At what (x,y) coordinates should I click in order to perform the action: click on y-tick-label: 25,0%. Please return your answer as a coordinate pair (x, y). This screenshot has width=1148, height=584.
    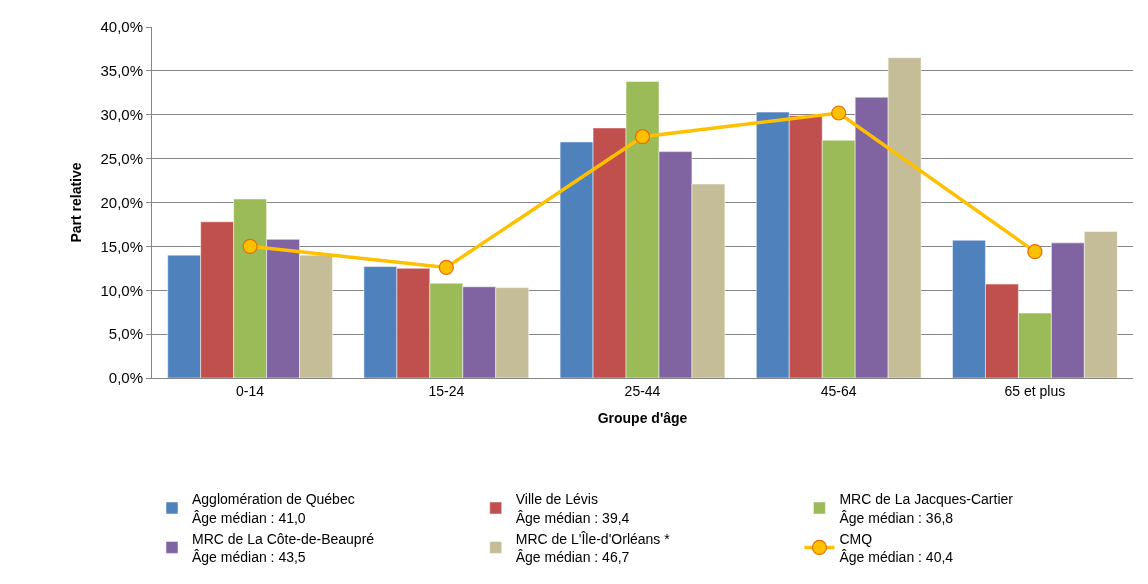
    Looking at the image, I should click on (121, 158).